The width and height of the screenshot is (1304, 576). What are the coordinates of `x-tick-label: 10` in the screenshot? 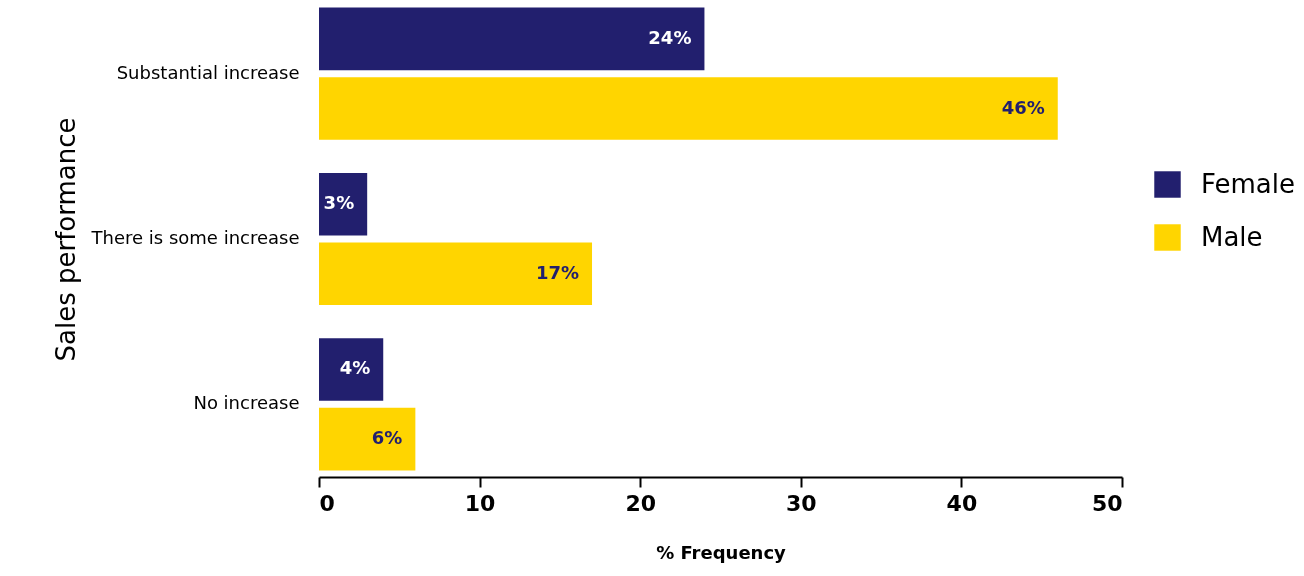 It's located at (480, 503).